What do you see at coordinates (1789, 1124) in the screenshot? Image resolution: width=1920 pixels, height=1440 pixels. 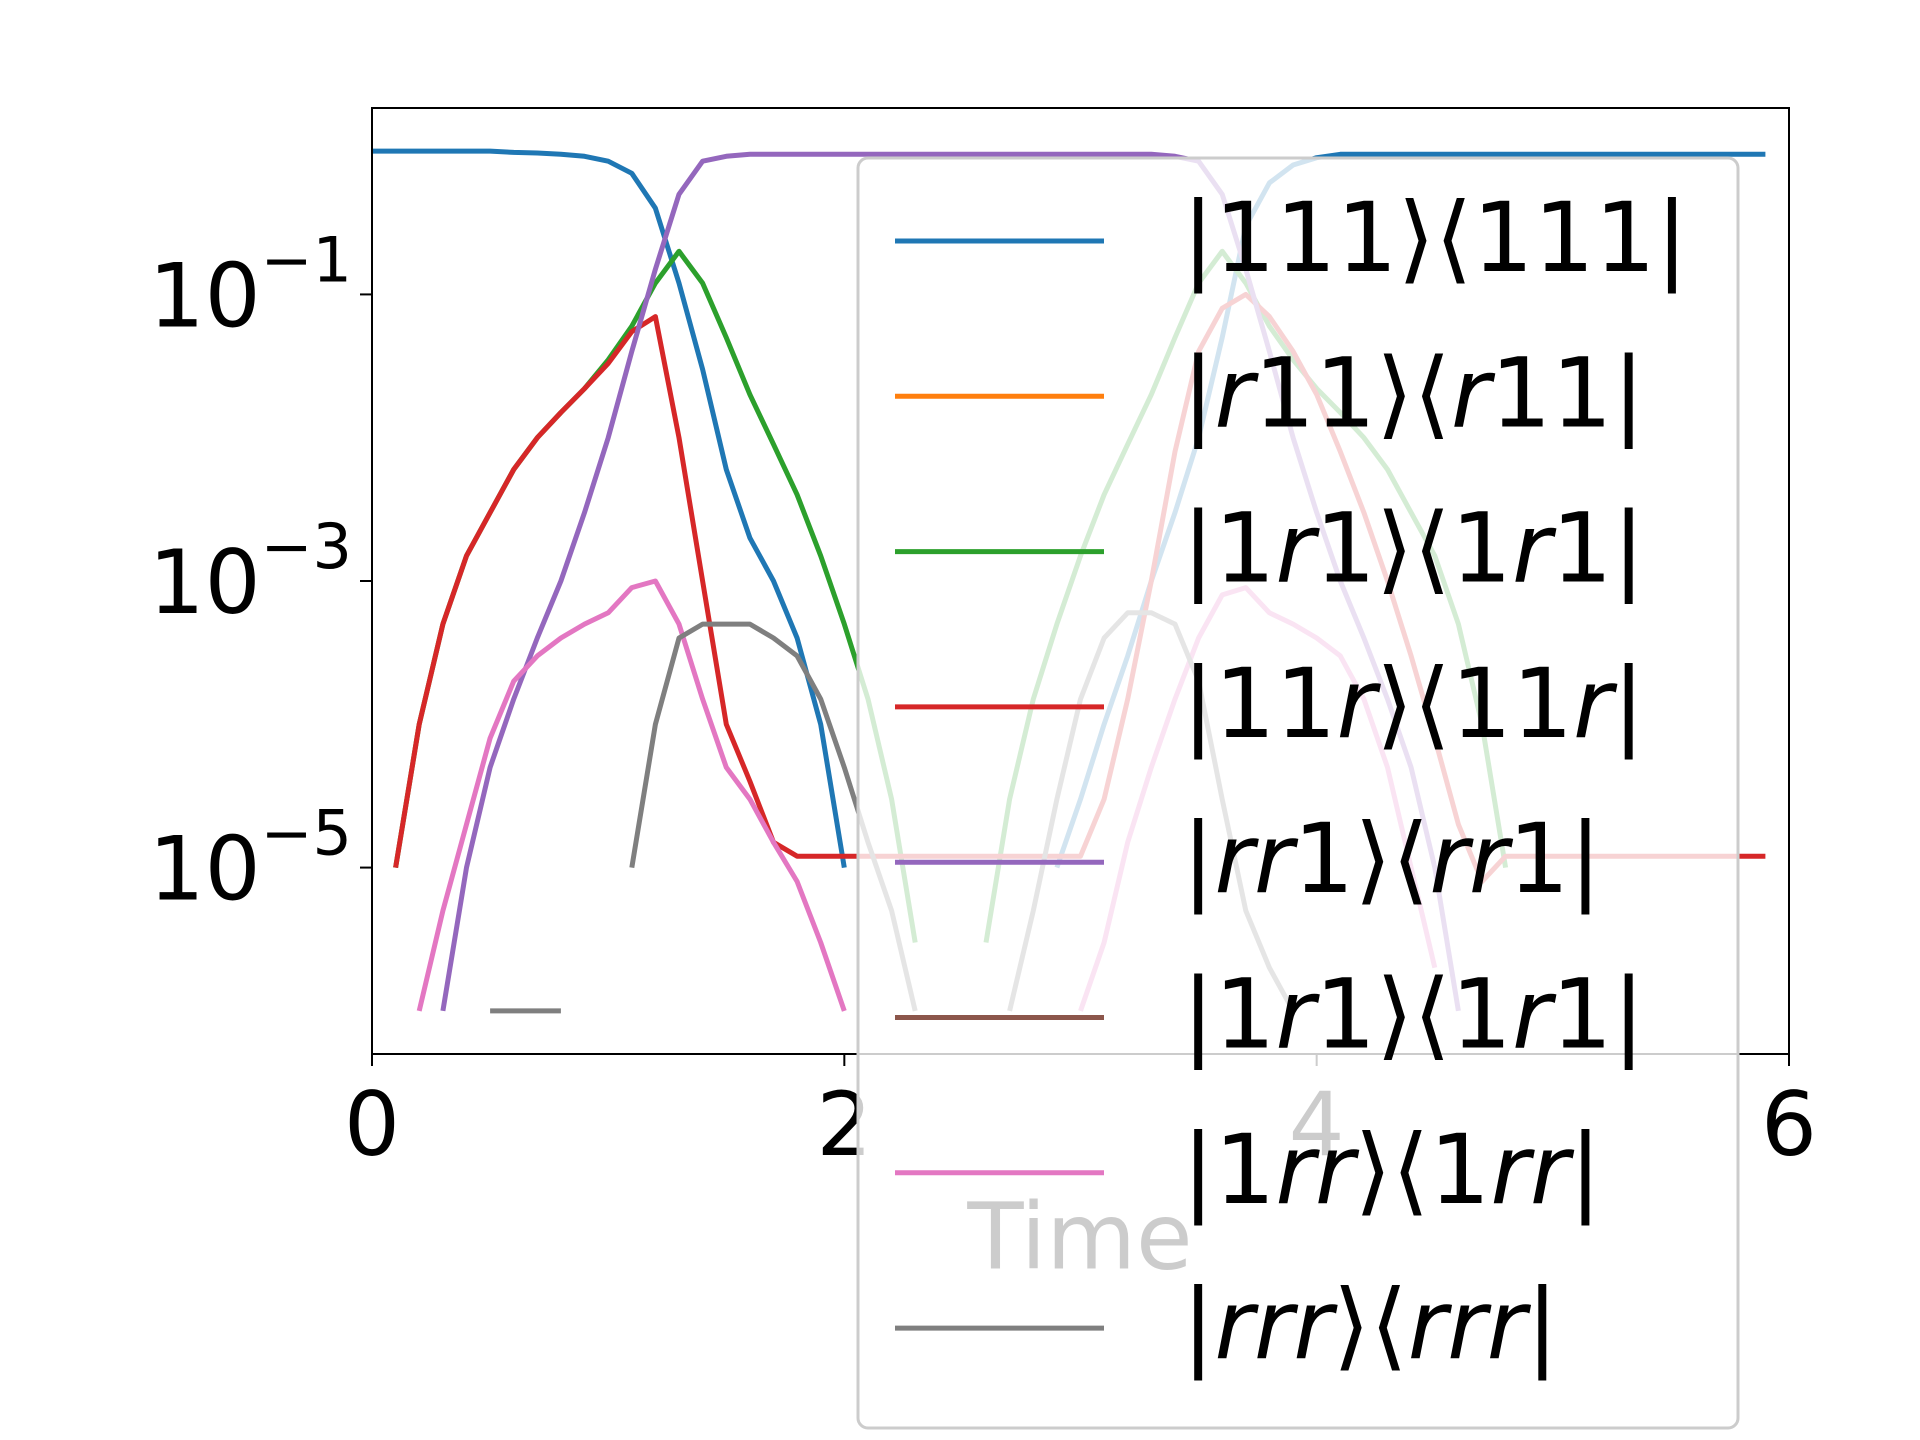 I see `x-tick-label: 6` at bounding box center [1789, 1124].